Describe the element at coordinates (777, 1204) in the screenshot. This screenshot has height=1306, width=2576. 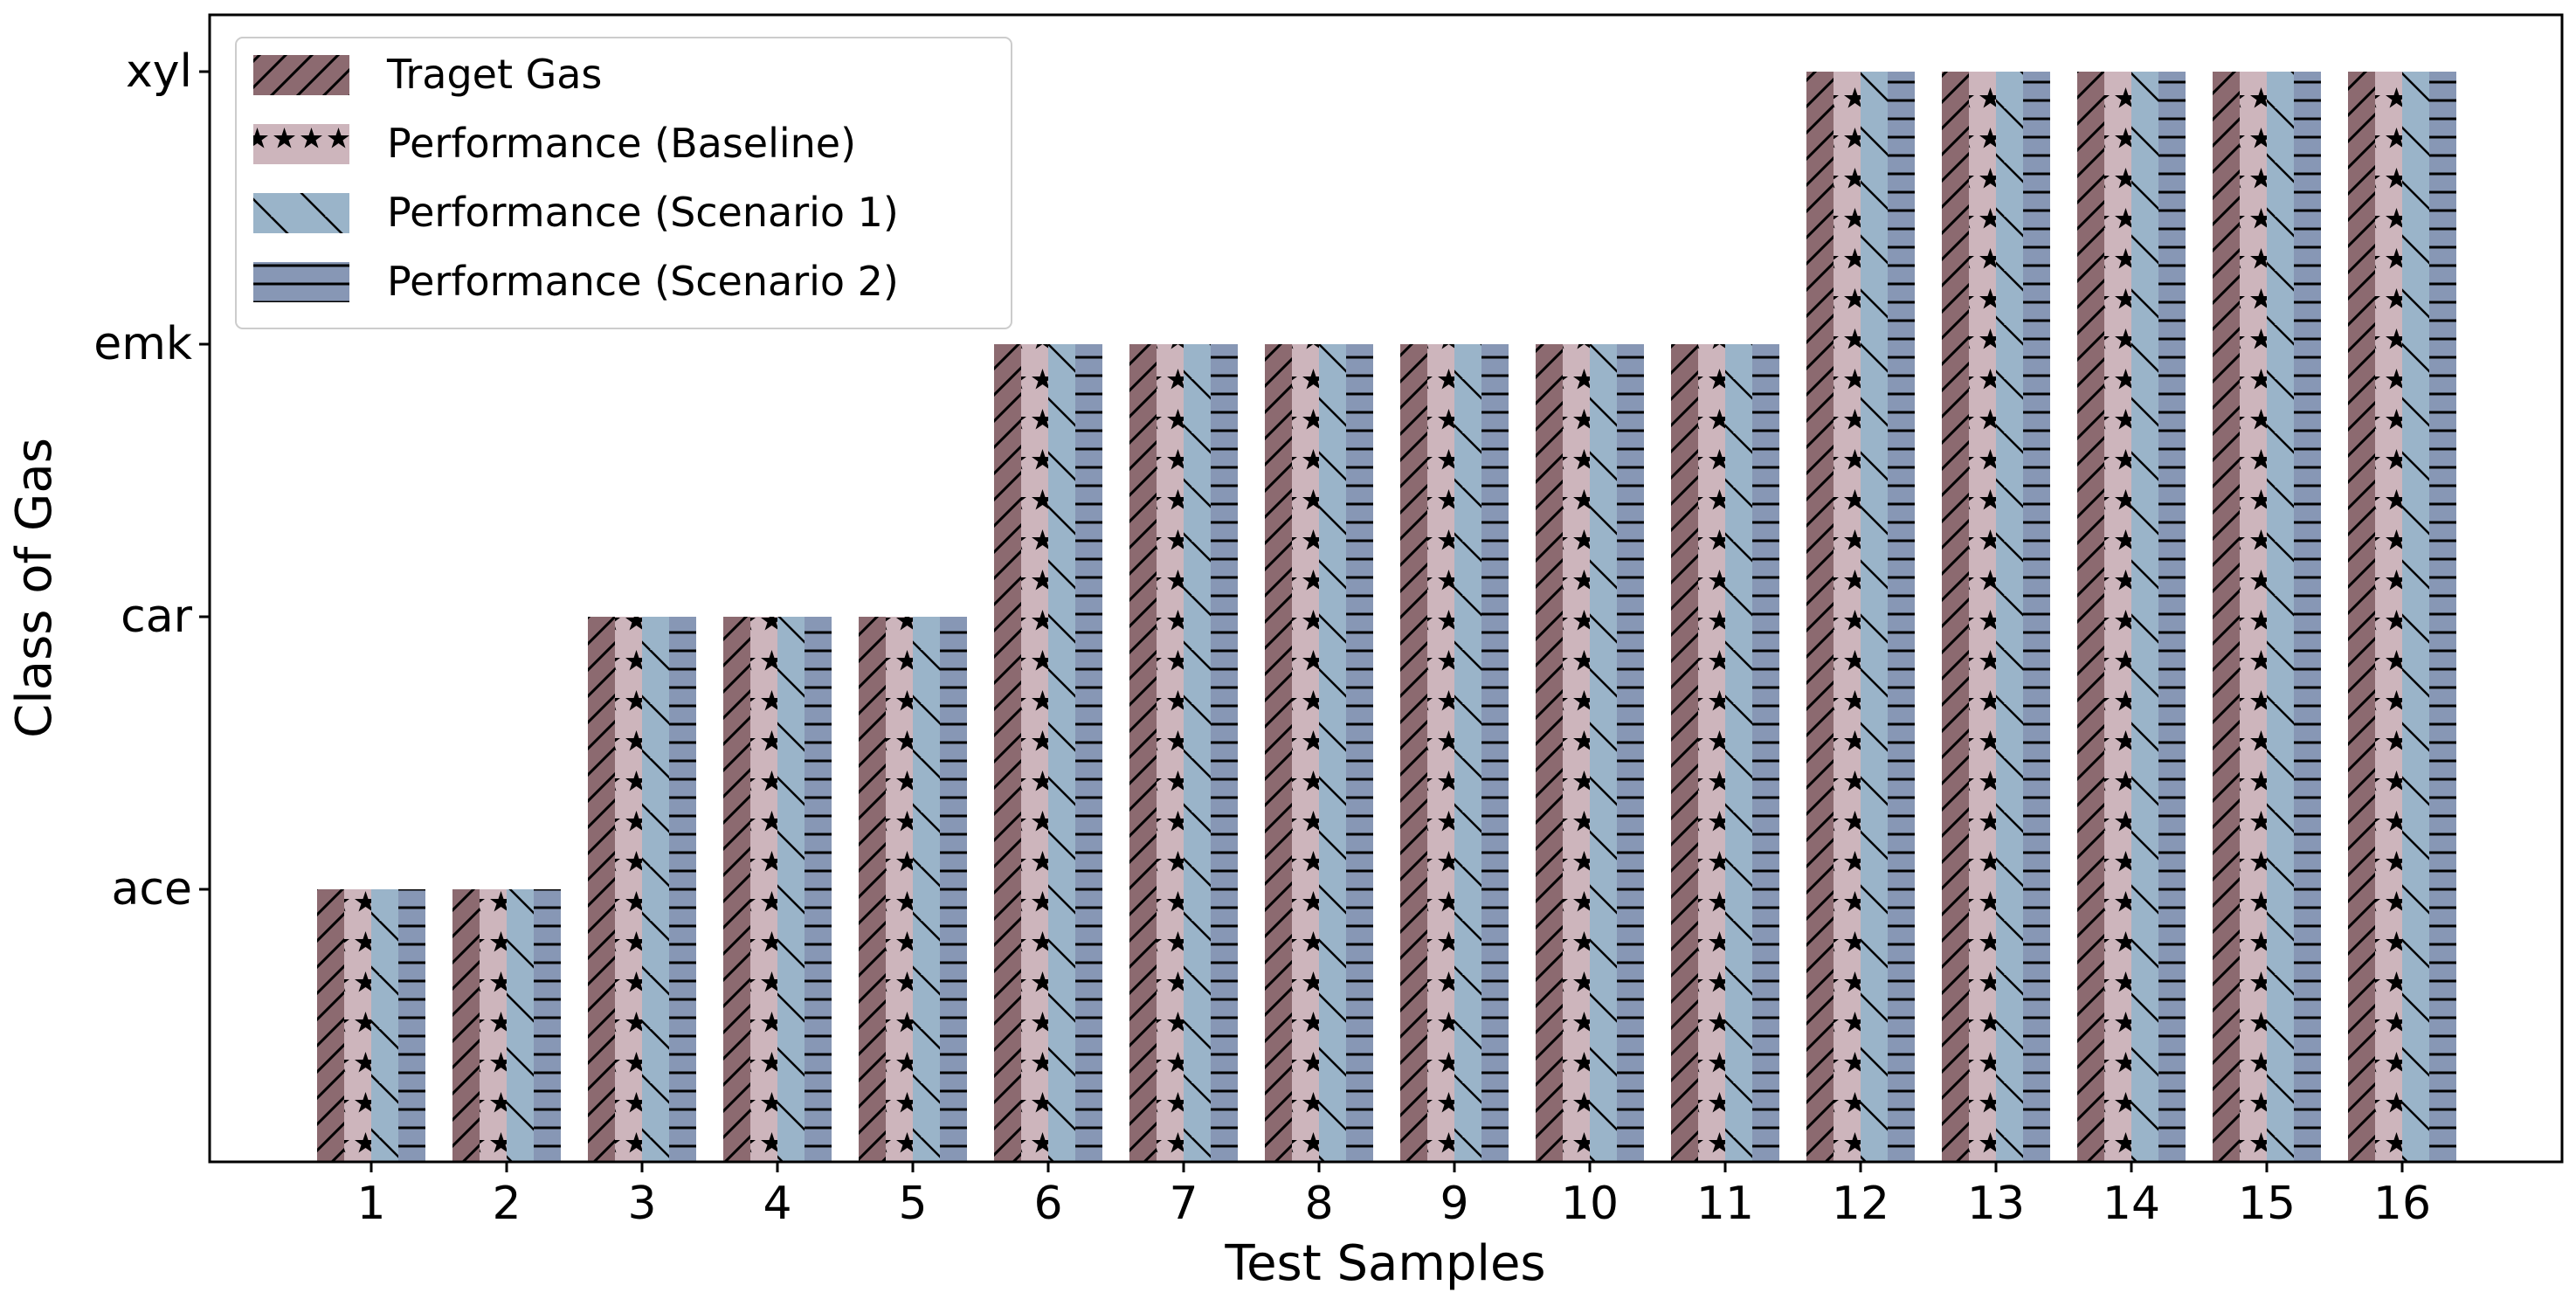
I see `x-tick-label-4: 4` at that location.